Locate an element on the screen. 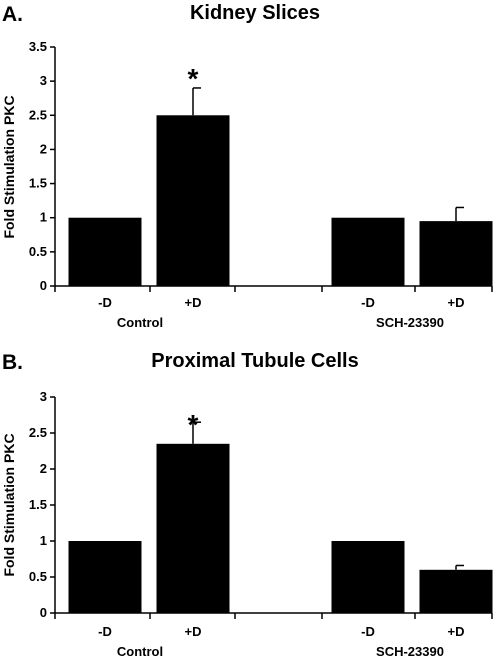 Image resolution: width=500 pixels, height=660 pixels. panel-label: B. is located at coordinates (12, 362).